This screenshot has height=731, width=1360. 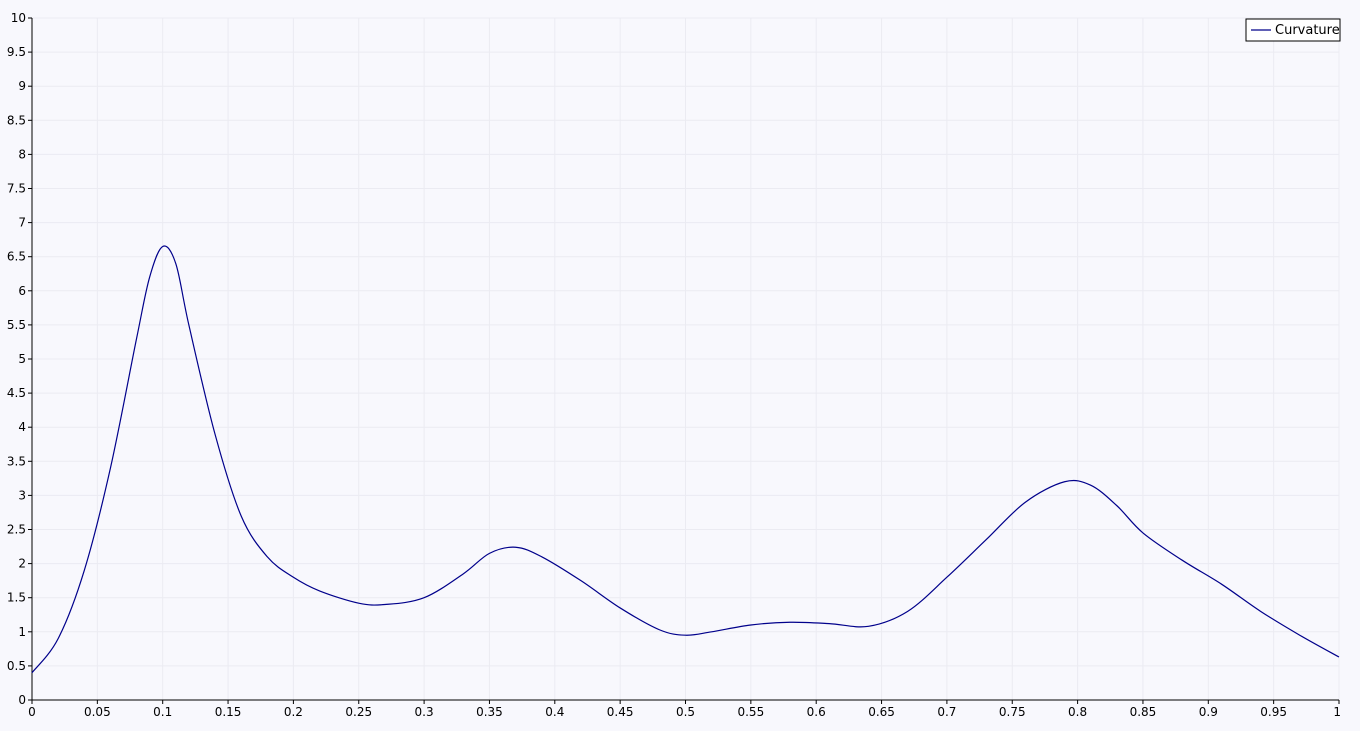 What do you see at coordinates (1208, 712) in the screenshot?
I see `x-tick-label: 0.9` at bounding box center [1208, 712].